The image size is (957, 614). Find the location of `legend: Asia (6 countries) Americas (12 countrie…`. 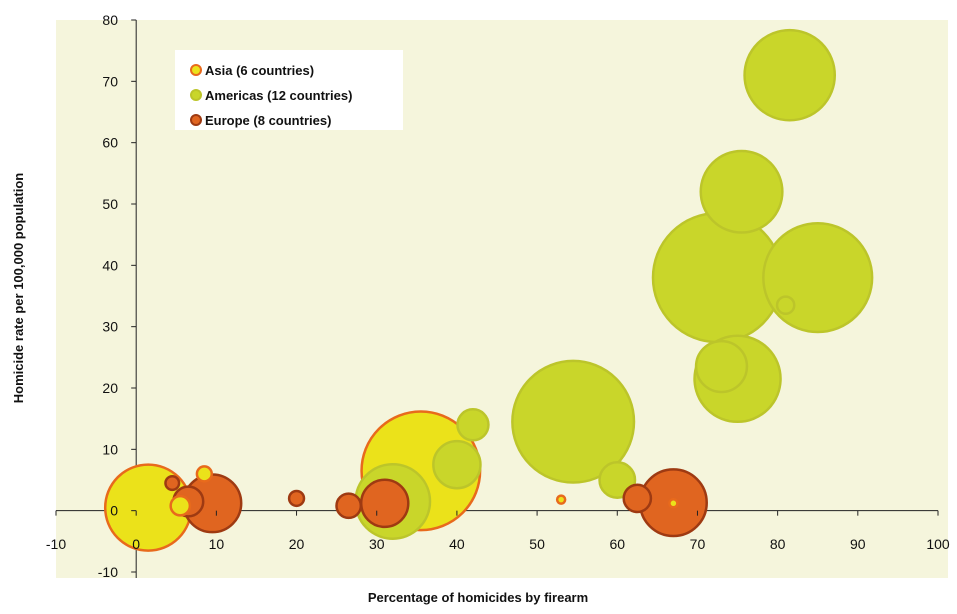

legend: Asia (6 countries) Americas (12 countrie… is located at coordinates (289, 90).